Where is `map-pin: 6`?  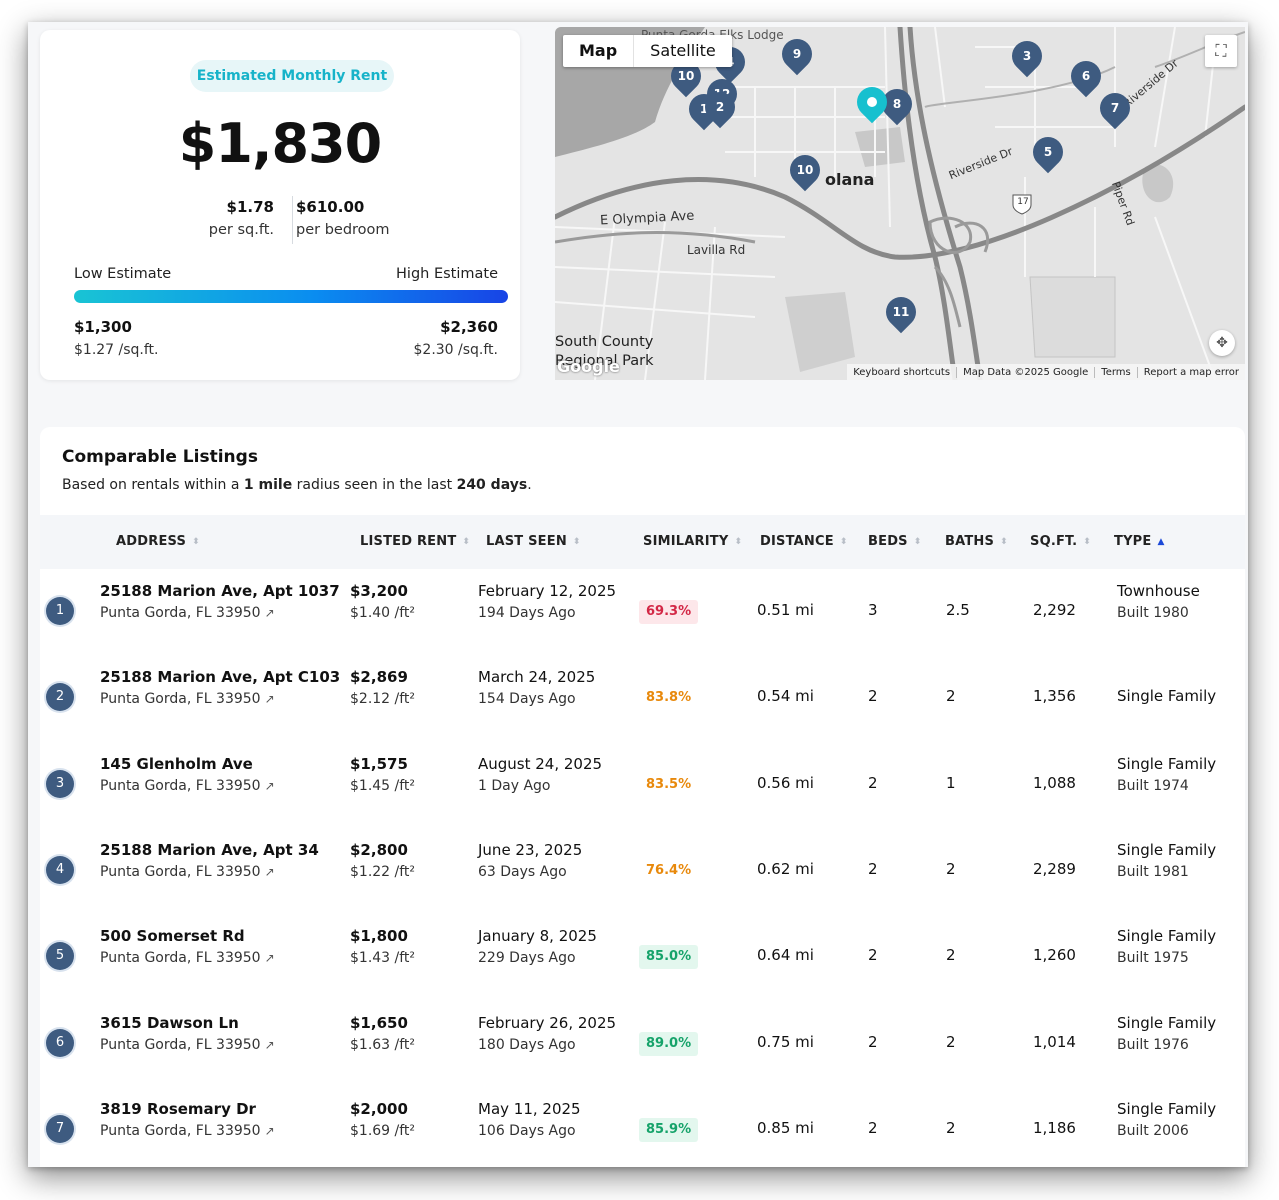
map-pin: 6 is located at coordinates (1086, 77).